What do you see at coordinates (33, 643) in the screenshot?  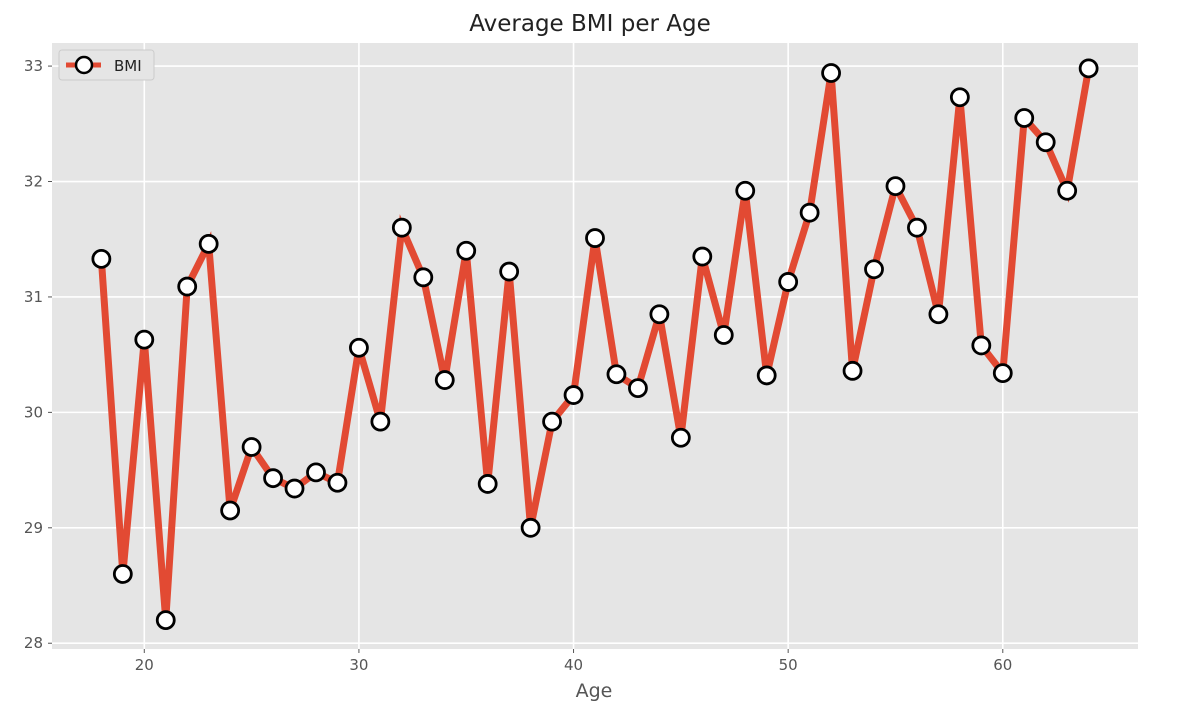 I see `y-tick-label: 28` at bounding box center [33, 643].